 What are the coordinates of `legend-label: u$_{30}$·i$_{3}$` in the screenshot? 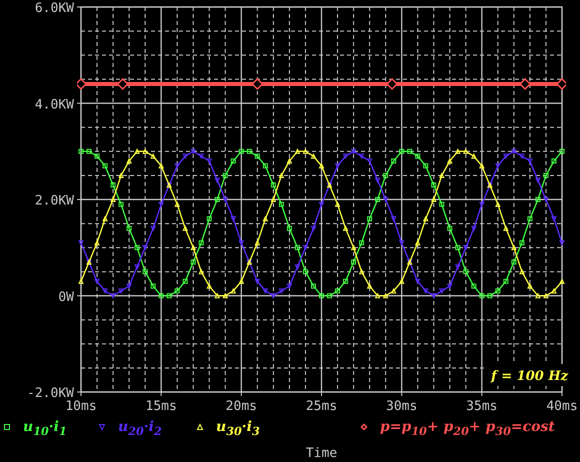 It's located at (238, 428).